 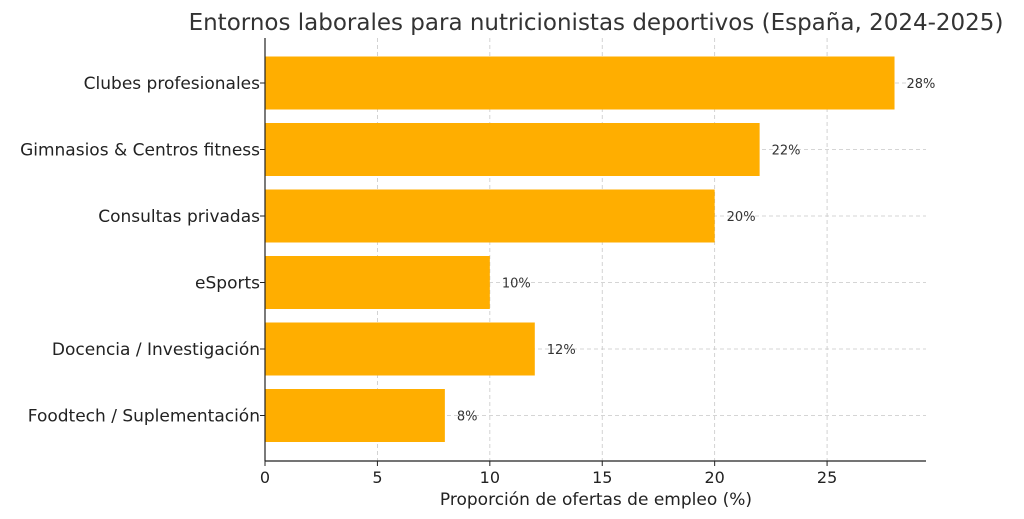 What do you see at coordinates (156, 350) in the screenshot?
I see `category-label: Docencia / Investigación` at bounding box center [156, 350].